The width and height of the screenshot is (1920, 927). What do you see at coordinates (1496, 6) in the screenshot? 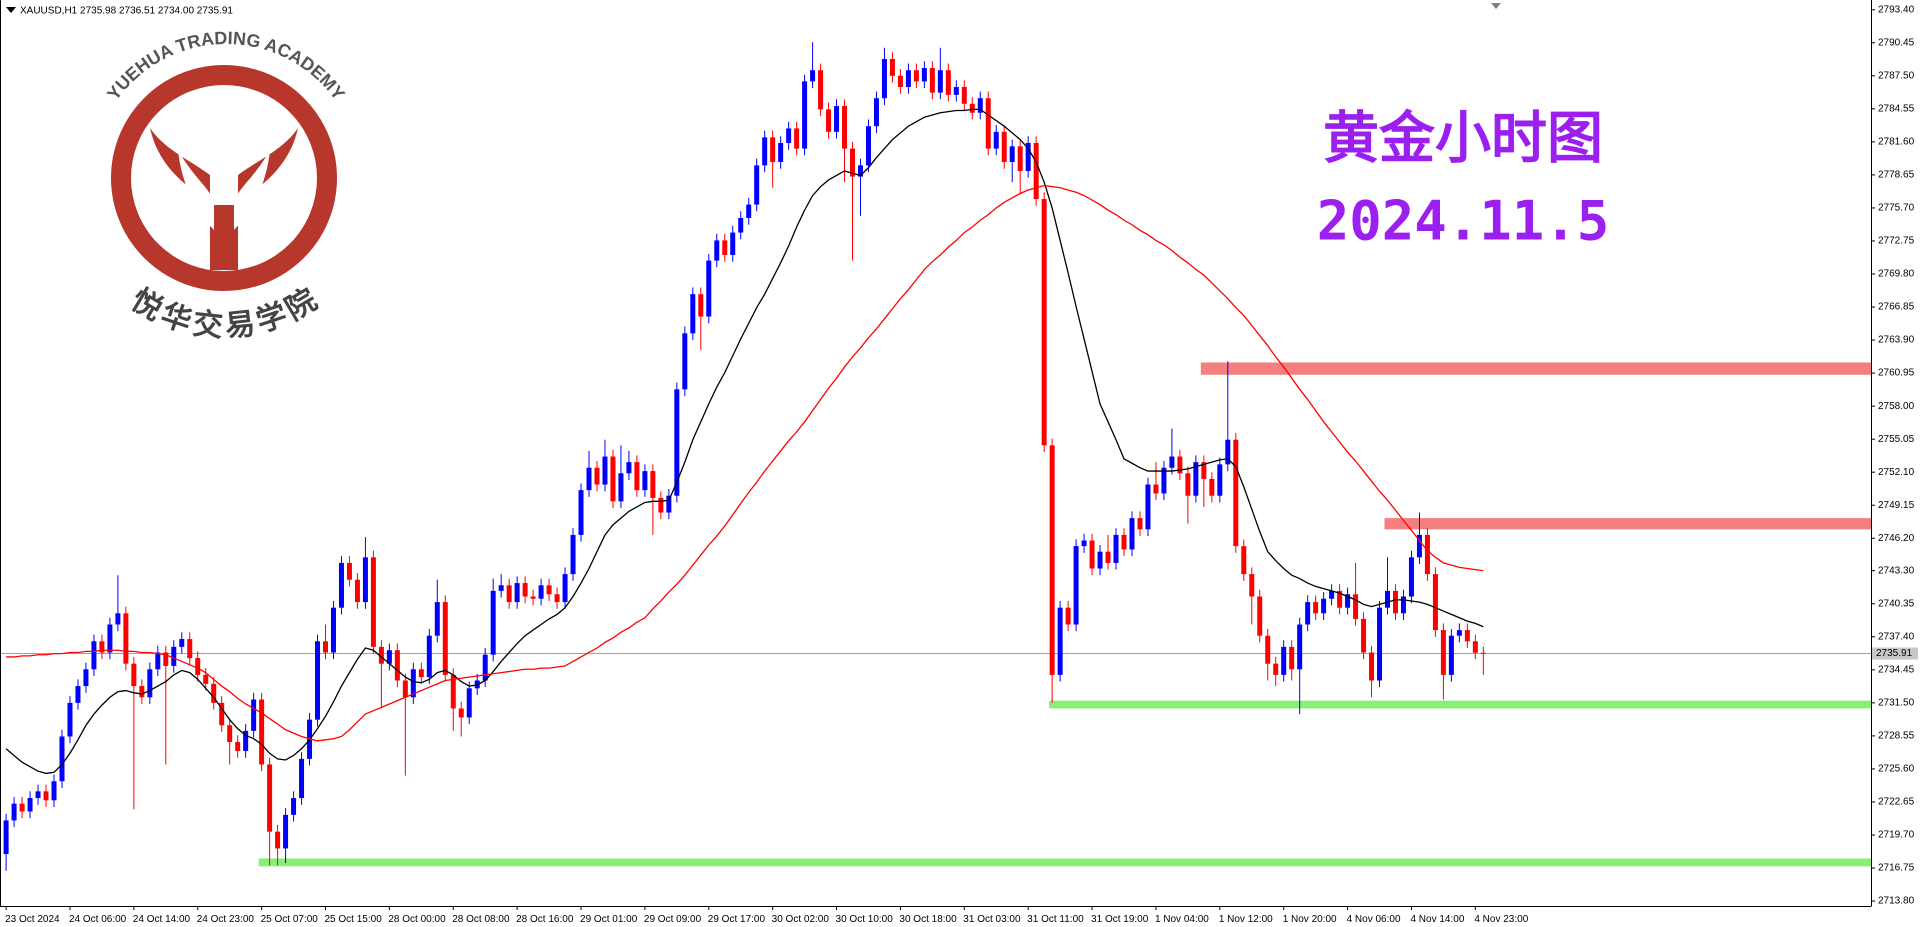
I see `shift-marker` at bounding box center [1496, 6].